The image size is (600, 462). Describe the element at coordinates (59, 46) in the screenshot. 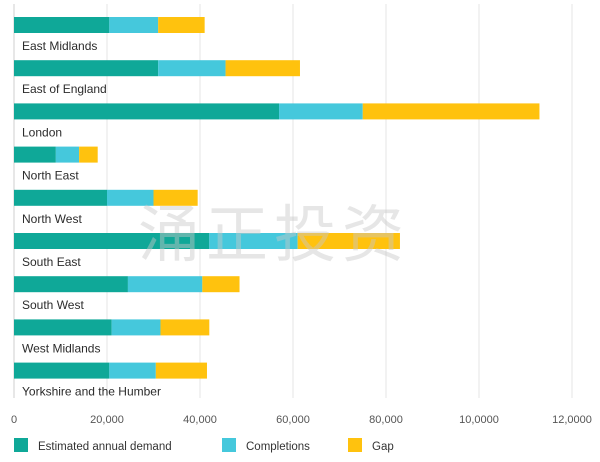

I see `category-label: East Midlands` at that location.